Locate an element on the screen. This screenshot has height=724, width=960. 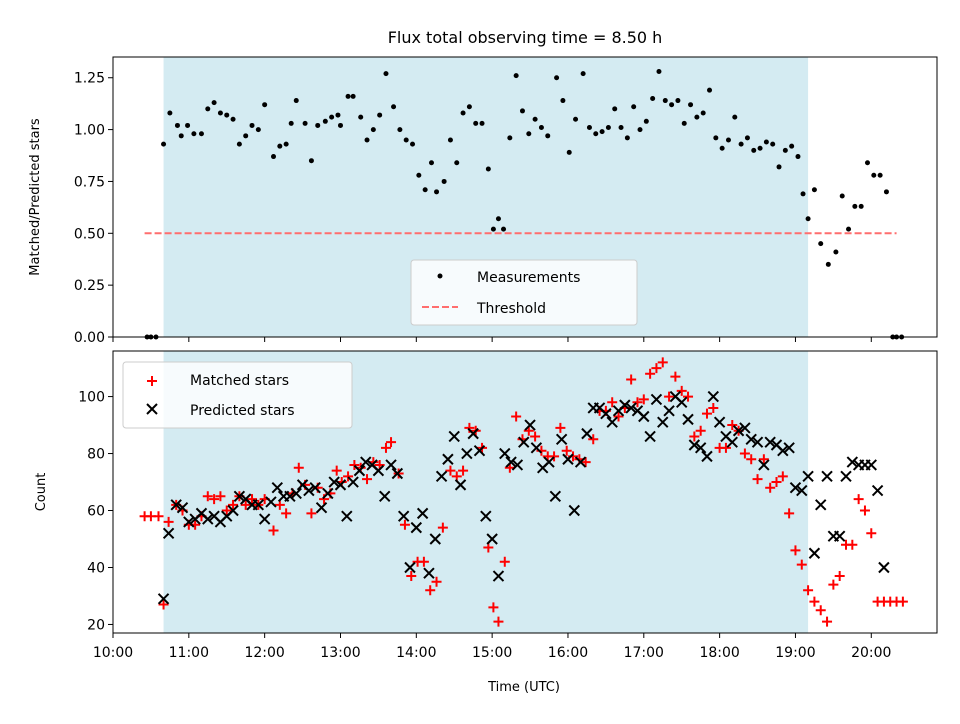
x-tick-label: 12:00 is located at coordinates (264, 653).